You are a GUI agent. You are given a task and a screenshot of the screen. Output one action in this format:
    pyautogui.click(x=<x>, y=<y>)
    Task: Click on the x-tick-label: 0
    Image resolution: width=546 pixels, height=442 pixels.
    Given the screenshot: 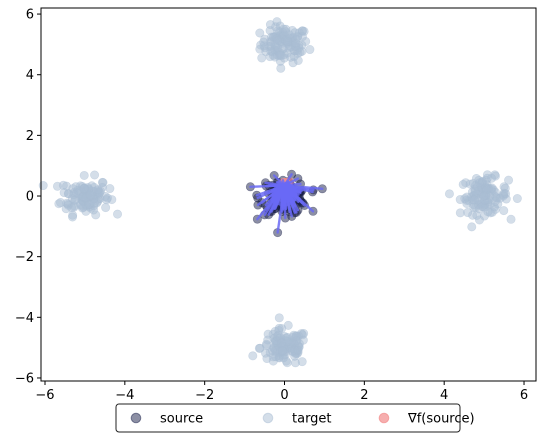 What is the action you would take?
    pyautogui.click(x=284, y=395)
    